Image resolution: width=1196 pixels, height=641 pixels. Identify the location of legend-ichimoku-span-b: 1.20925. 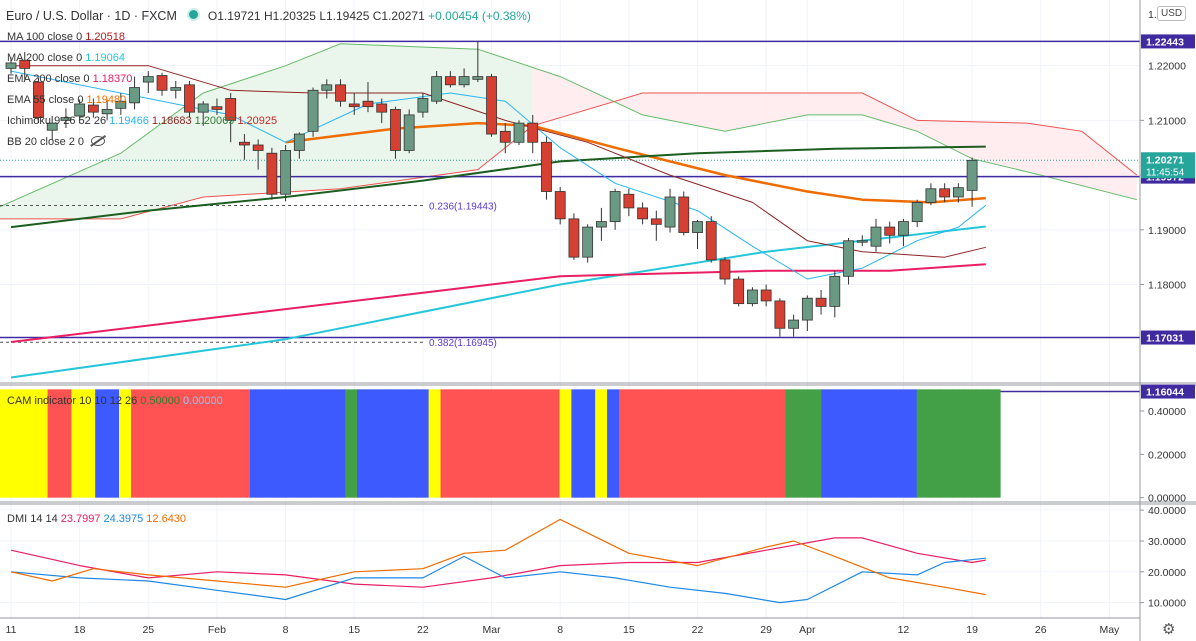
(257, 121).